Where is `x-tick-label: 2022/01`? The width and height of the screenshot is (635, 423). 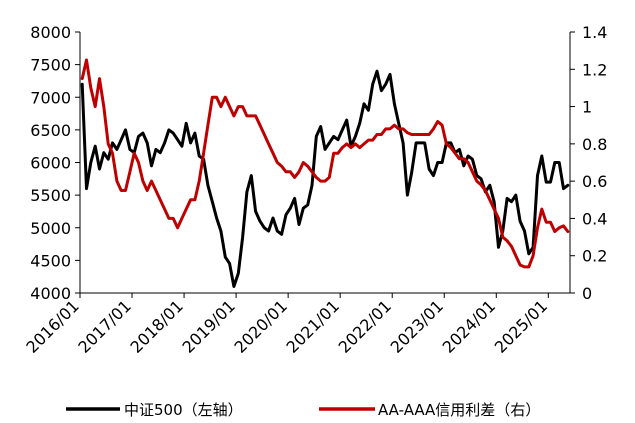 x-tick-label: 2022/01 is located at coordinates (365, 326).